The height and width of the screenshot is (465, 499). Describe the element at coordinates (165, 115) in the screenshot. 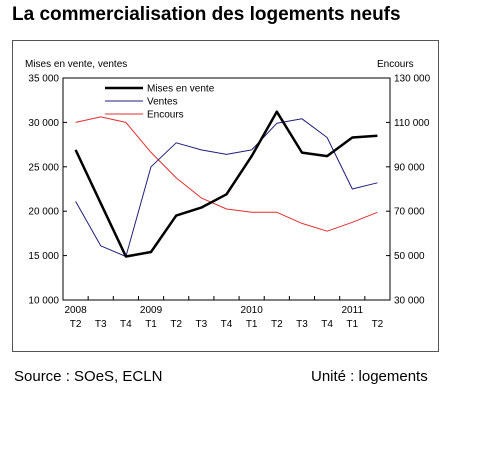

I see `legend-label: Encours` at that location.